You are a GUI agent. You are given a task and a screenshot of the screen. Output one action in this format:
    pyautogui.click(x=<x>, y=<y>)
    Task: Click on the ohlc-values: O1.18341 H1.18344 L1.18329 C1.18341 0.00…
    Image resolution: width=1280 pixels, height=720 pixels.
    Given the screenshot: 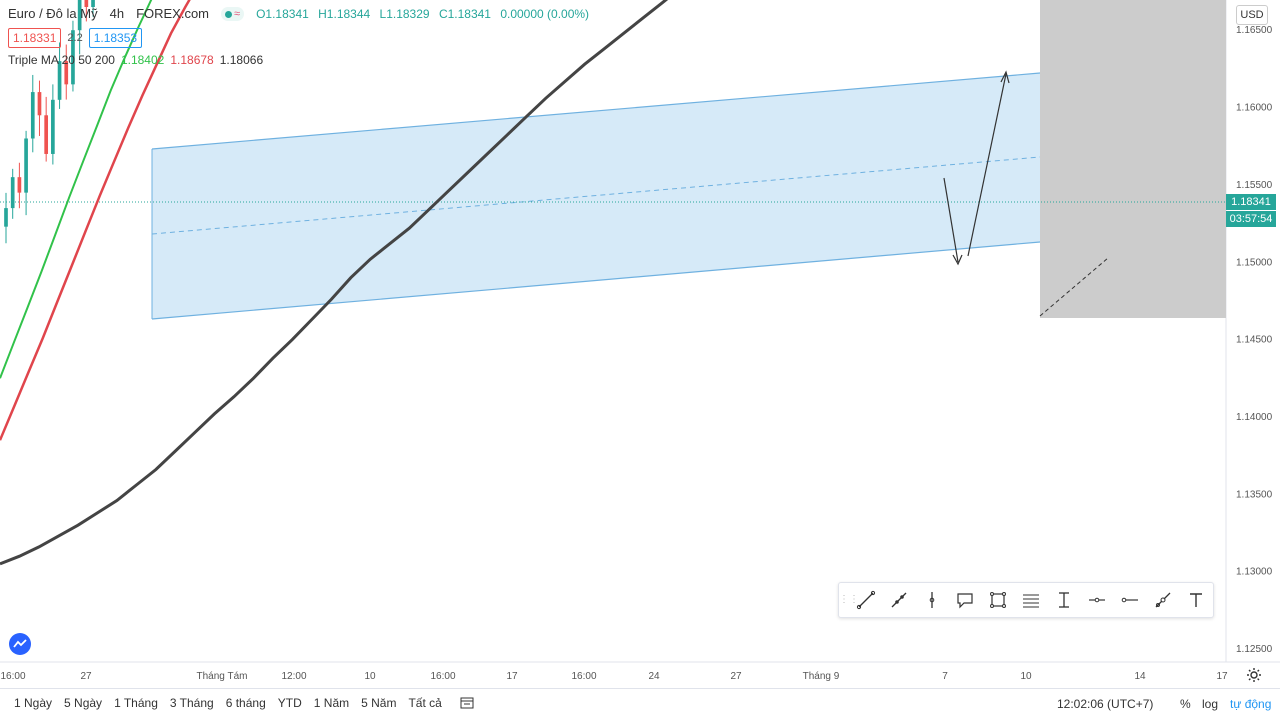 What is the action you would take?
    pyautogui.click(x=425, y=14)
    